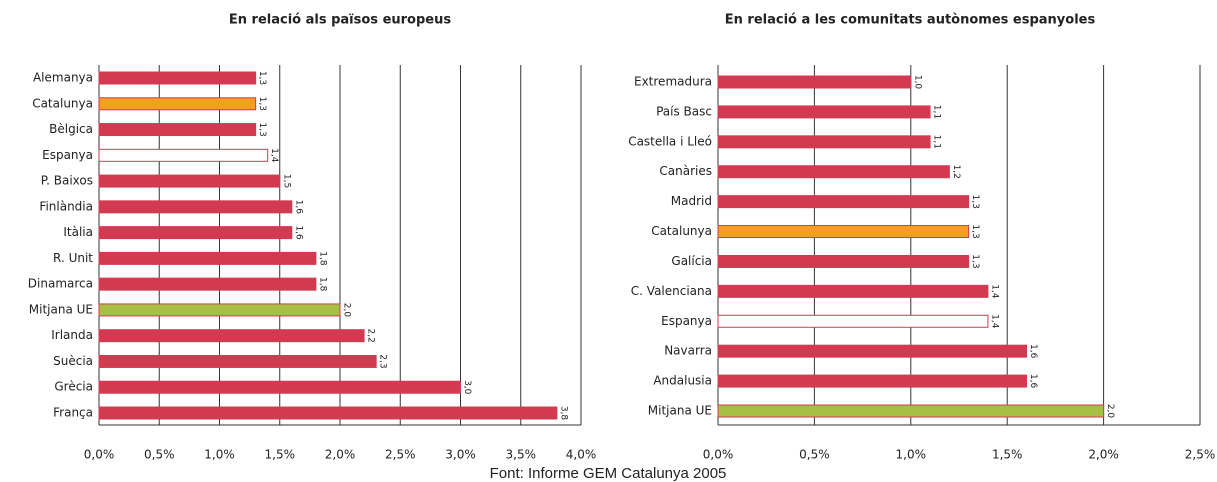 The image size is (1217, 482). Describe the element at coordinates (671, 291) in the screenshot. I see `y-tick-label: C. Valenciana` at that location.